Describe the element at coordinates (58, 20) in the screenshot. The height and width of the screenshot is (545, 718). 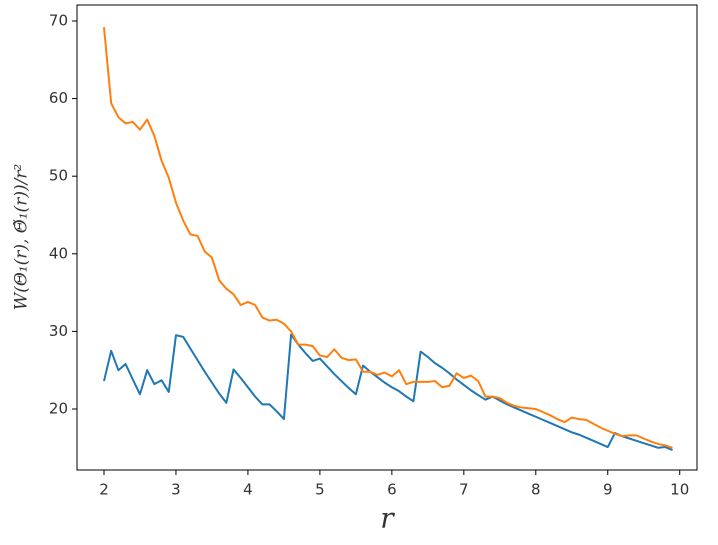
I see `y-tick-label: 70` at that location.